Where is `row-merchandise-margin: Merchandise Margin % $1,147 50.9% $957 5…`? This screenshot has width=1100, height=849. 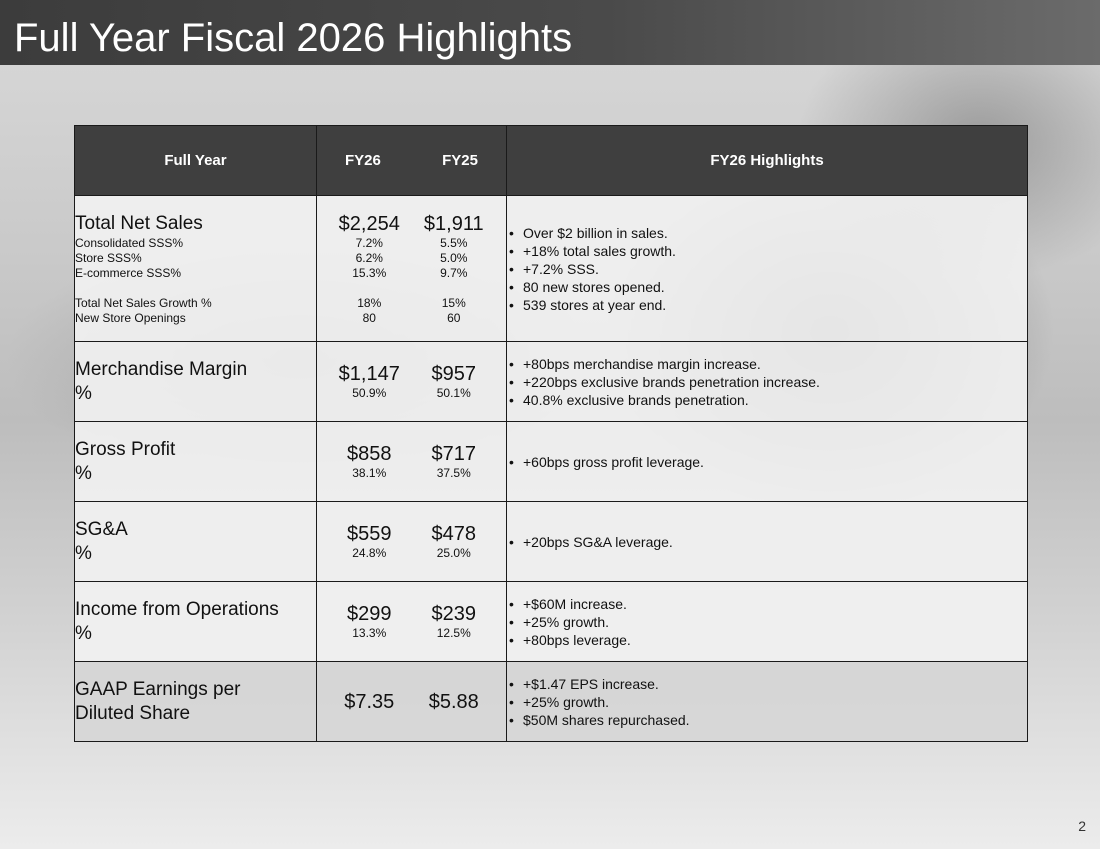
row-merchandise-margin: Merchandise Margin % $1,147 50.9% $957 5… is located at coordinates (551, 381).